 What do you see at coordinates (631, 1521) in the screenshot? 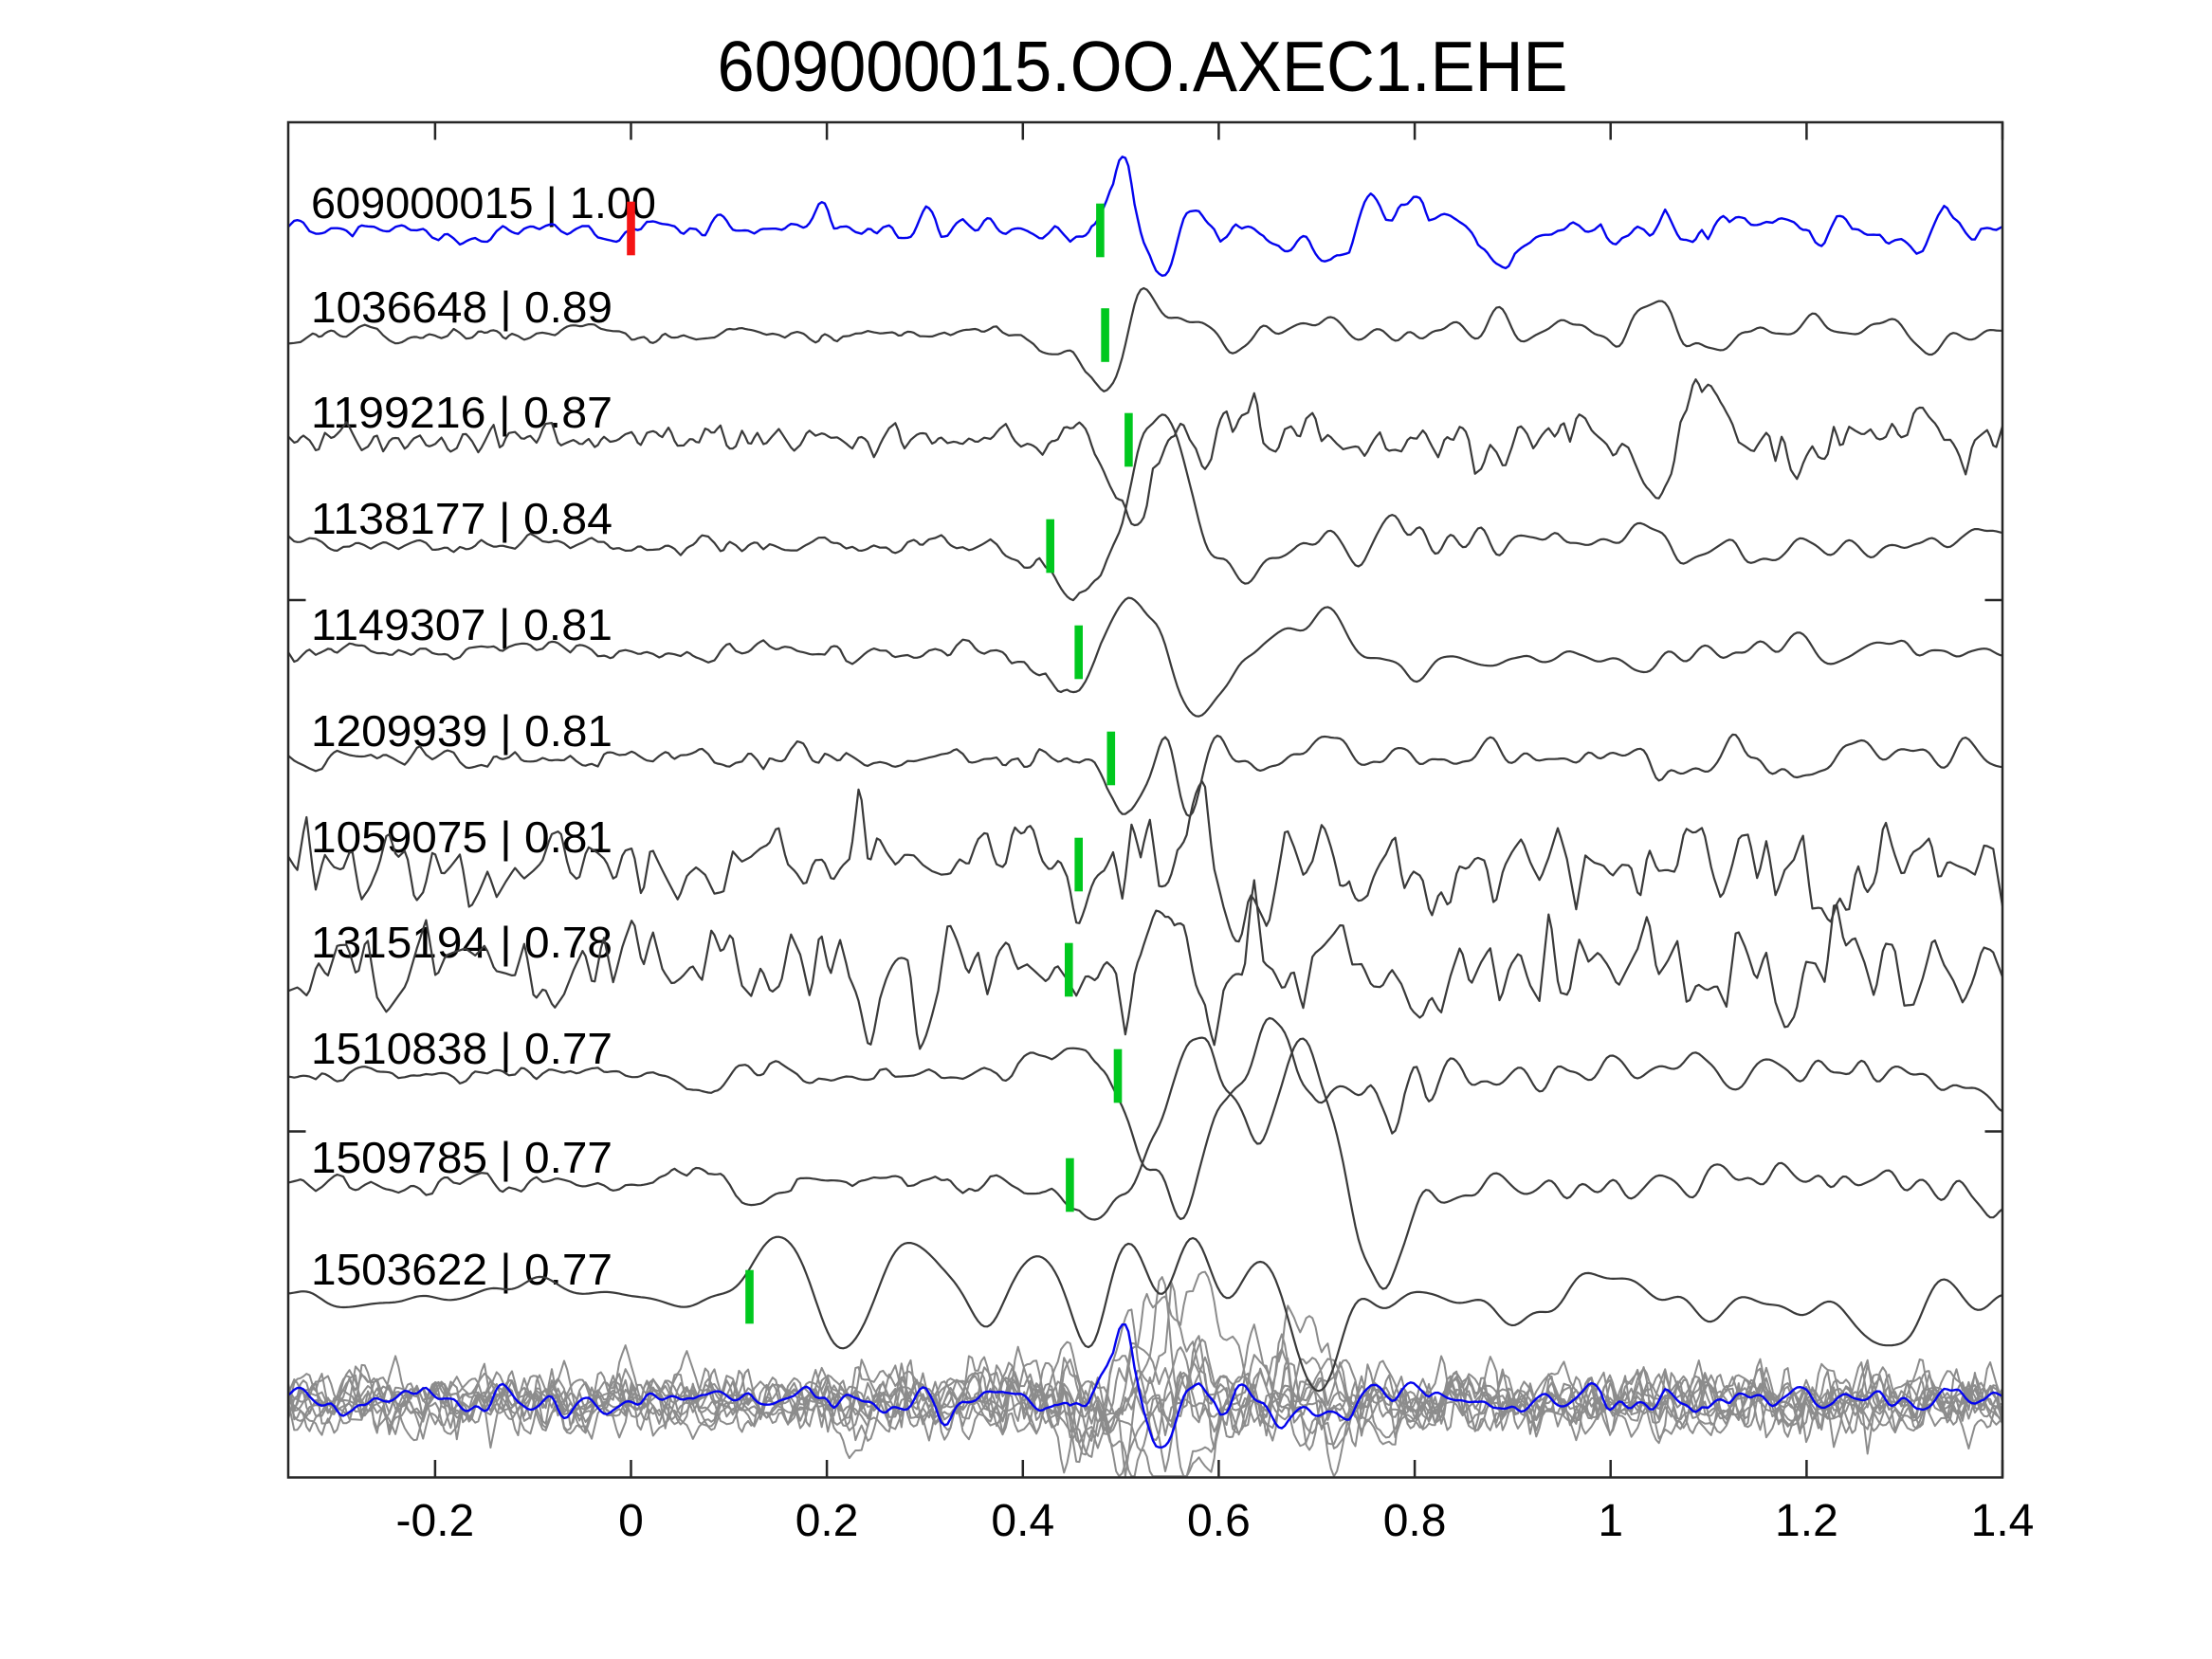
I see `svg-text: 0` at bounding box center [631, 1521].